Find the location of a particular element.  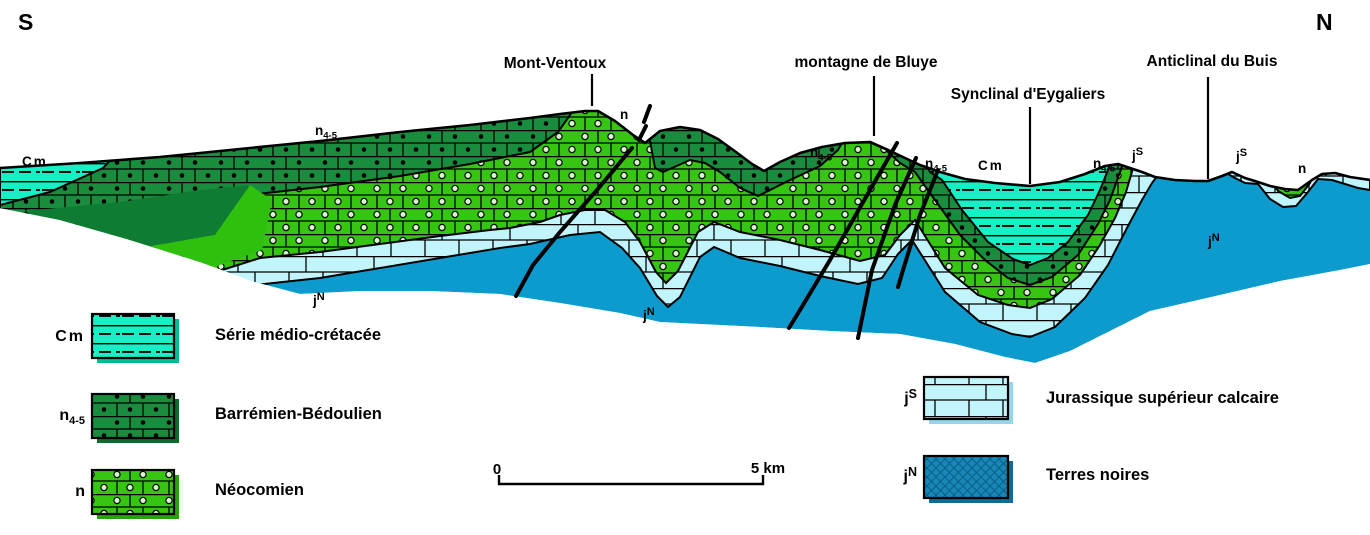

legend-name-jn: Terres noires is located at coordinates (1097, 475).